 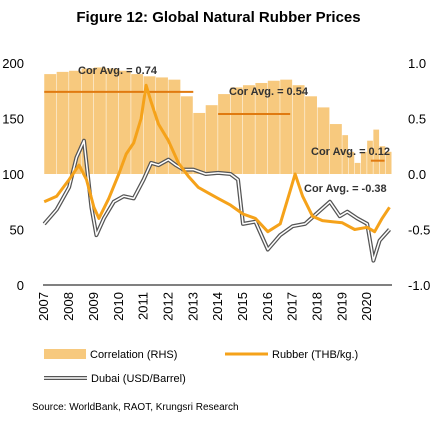 What do you see at coordinates (417, 119) in the screenshot?
I see `y-right-tick-label: 0.5` at bounding box center [417, 119].